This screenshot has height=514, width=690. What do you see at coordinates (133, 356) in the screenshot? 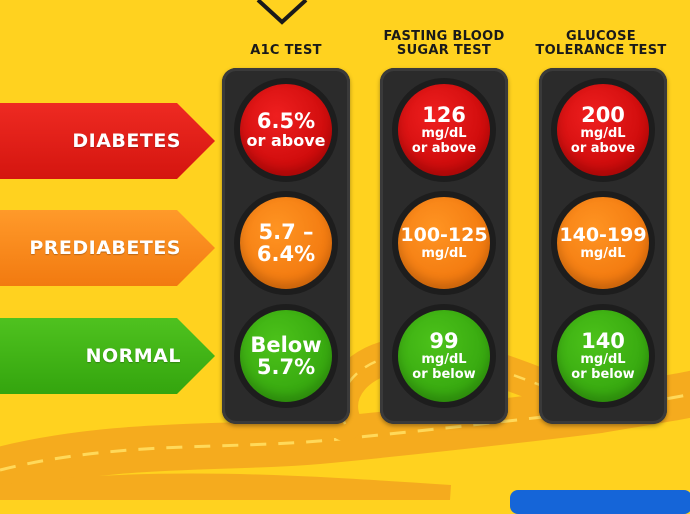
I see `banner-normal-label: NORMAL` at bounding box center [133, 356].